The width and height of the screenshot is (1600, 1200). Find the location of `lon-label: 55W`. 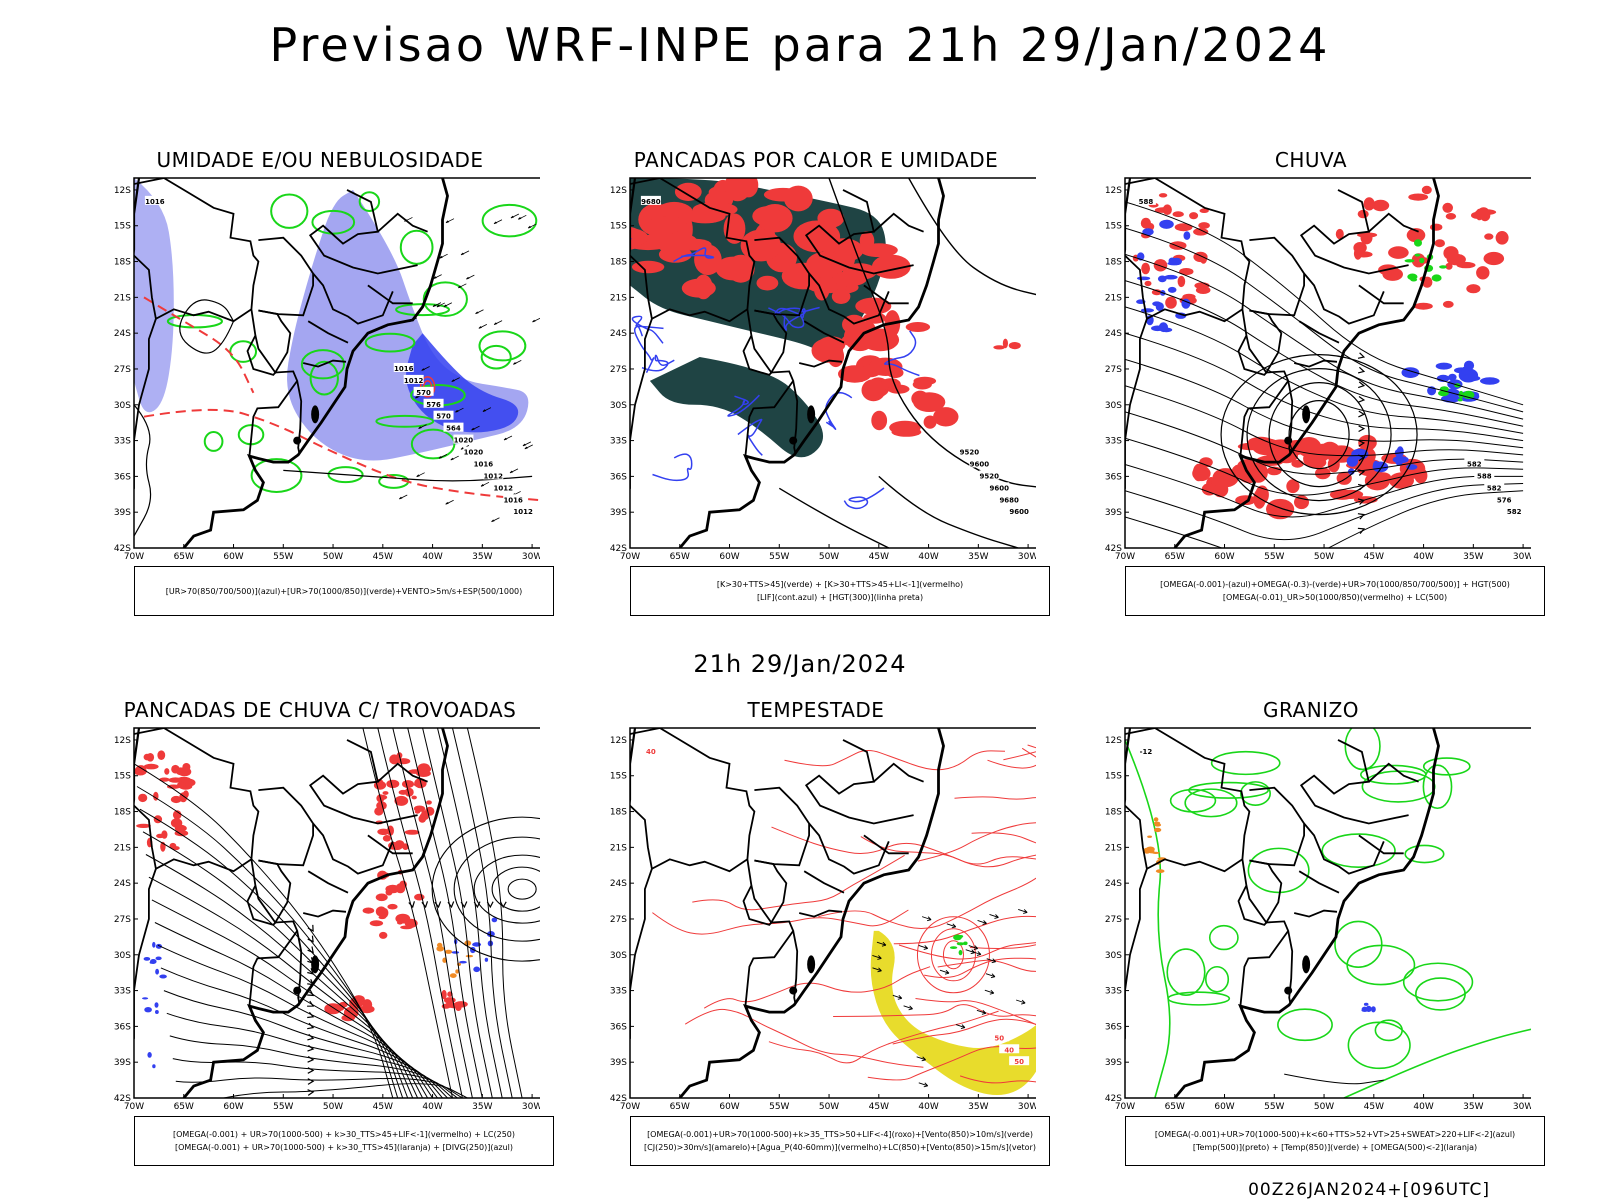

lon-label: 55W is located at coordinates (1274, 1107).